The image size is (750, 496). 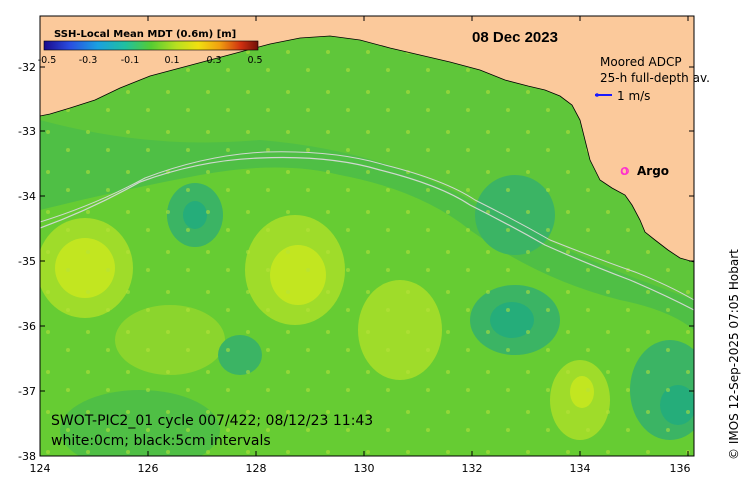 What do you see at coordinates (27, 261) in the screenshot?
I see `y-tick-label: -35` at bounding box center [27, 261].